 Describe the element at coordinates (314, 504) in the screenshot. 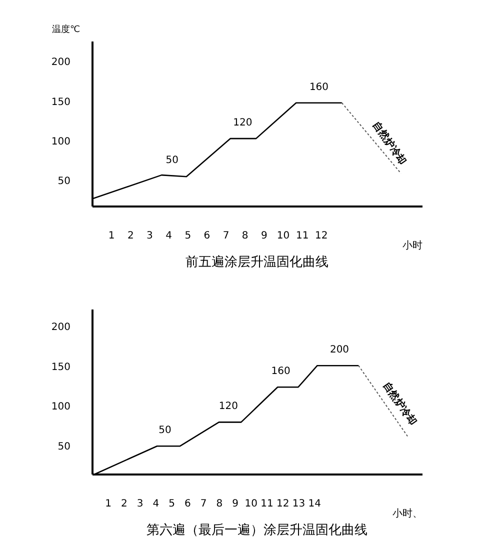

I see `x-tick-label: 14` at that location.